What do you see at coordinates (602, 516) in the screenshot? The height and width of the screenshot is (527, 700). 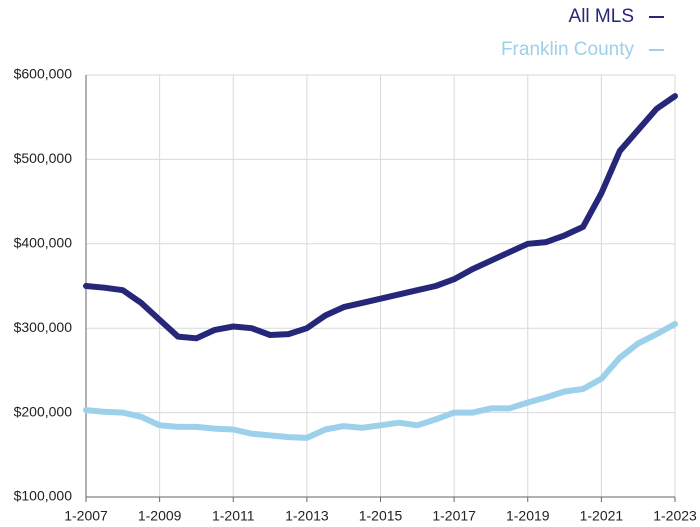 I see `x-tick-label: 1-2021` at bounding box center [602, 516].